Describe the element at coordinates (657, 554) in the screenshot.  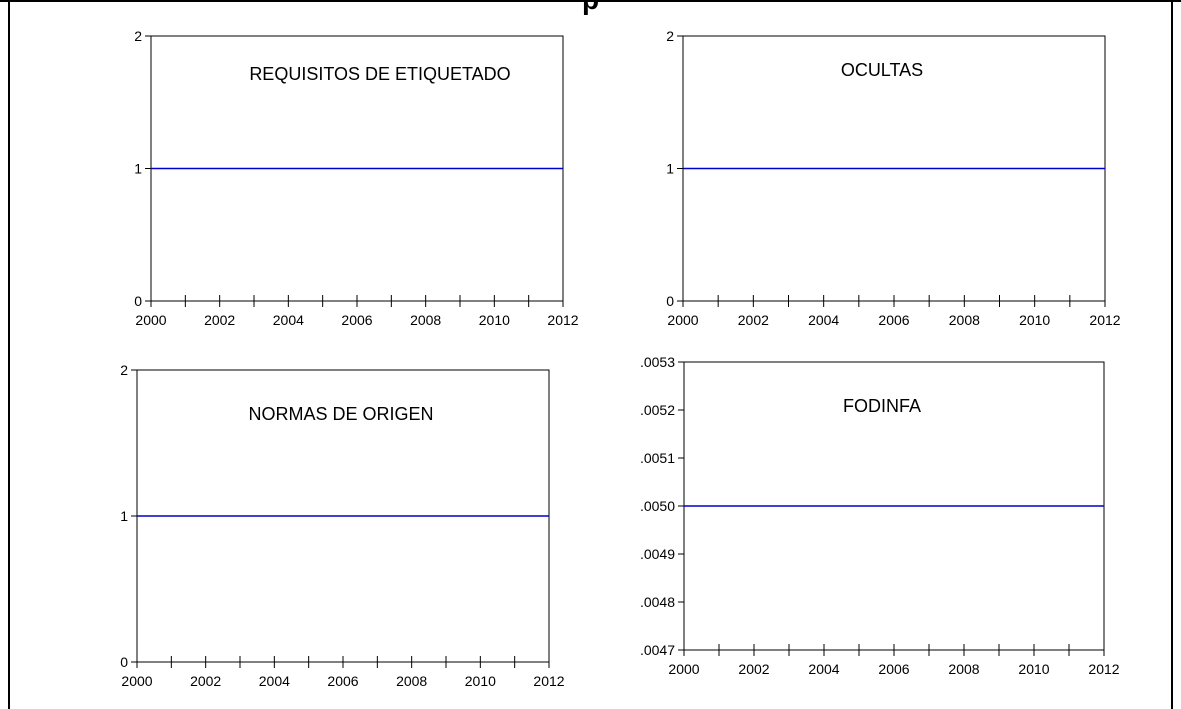
I see `y-tick-label: .0049` at that location.